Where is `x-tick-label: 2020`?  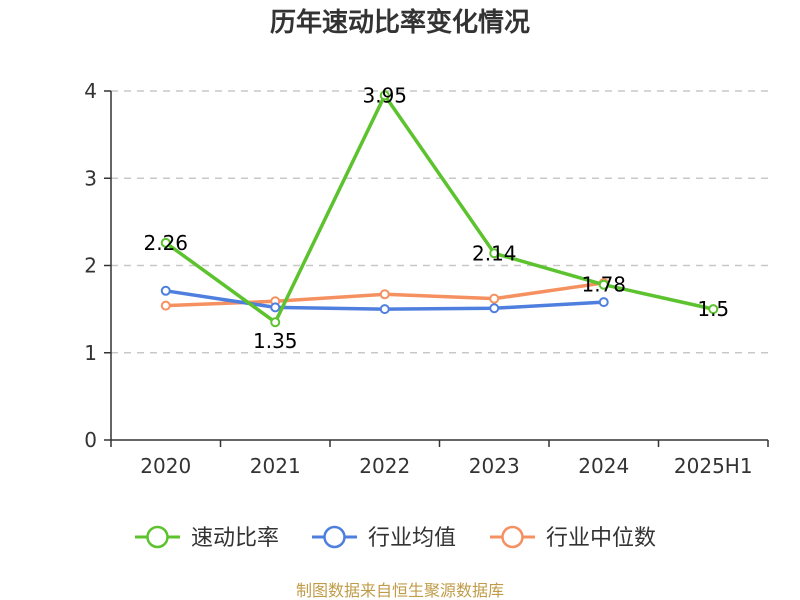 x-tick-label: 2020 is located at coordinates (165, 466).